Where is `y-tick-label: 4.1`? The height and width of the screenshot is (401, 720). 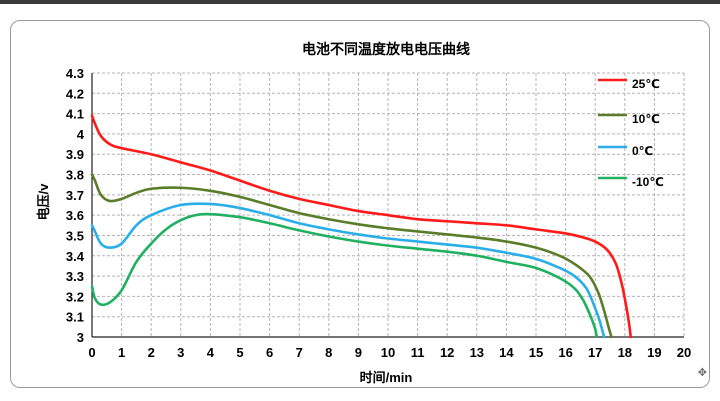 y-tick-label: 4.1 is located at coordinates (75, 114).